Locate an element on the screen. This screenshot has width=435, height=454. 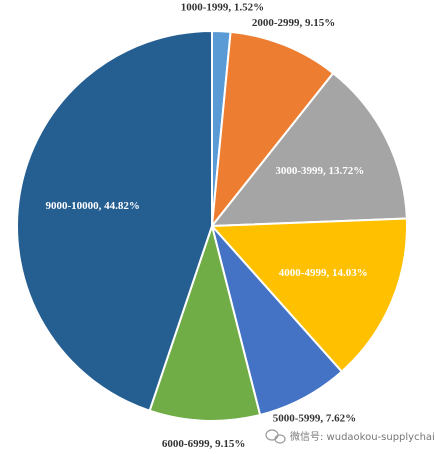
data-label: 1000-1999, 1.52% is located at coordinates (222, 7).